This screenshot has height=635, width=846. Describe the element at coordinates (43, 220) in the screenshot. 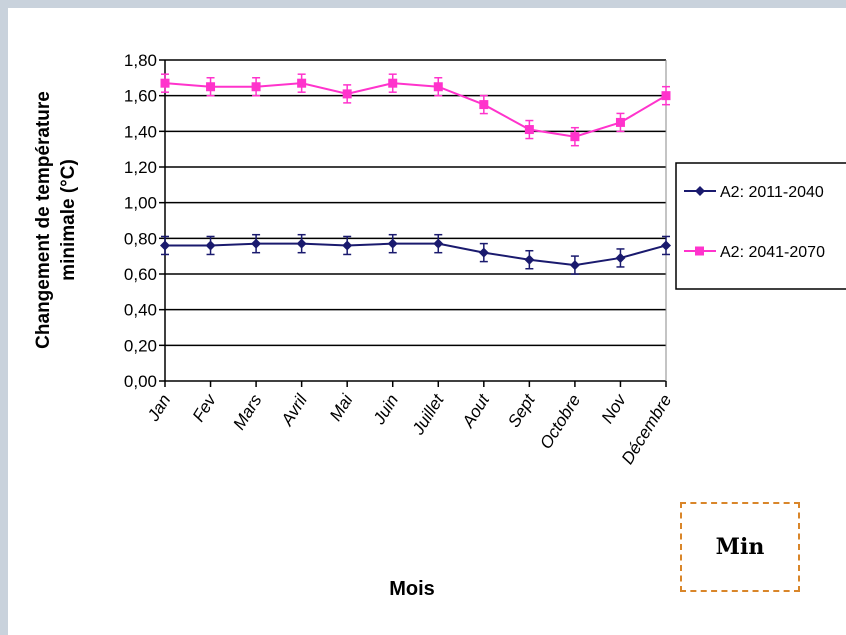

I see `y-axis-title-line1: Changement de température` at that location.